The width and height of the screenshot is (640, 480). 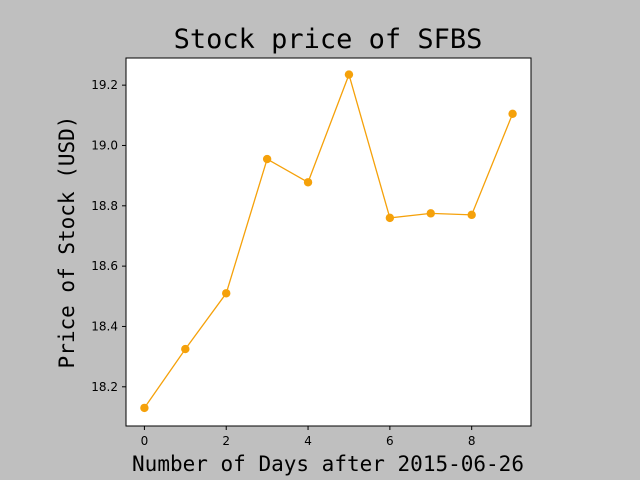 What do you see at coordinates (328, 464) in the screenshot?
I see `x-axis-label: Number of Days after 2015-06-26` at bounding box center [328, 464].